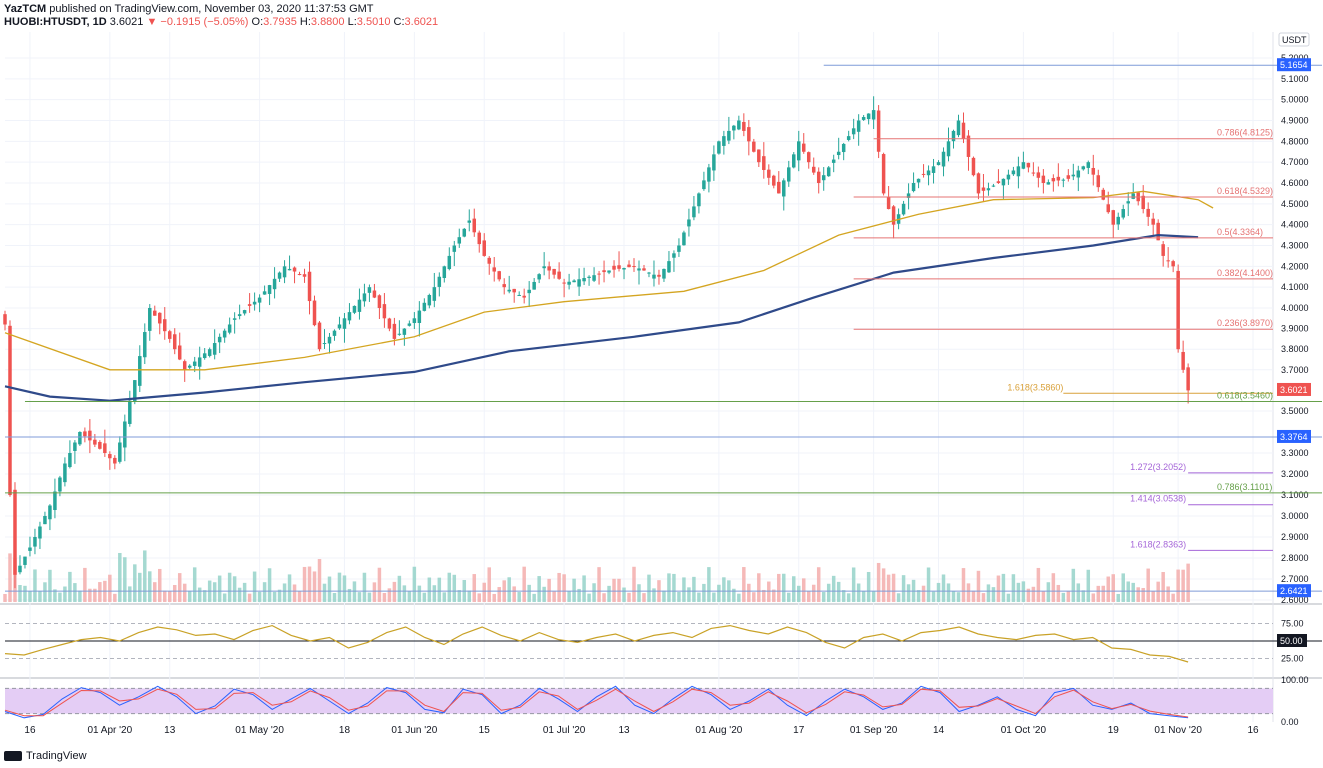  What do you see at coordinates (45, 756) in the screenshot?
I see `tradingview-logo: TradingView` at bounding box center [45, 756].